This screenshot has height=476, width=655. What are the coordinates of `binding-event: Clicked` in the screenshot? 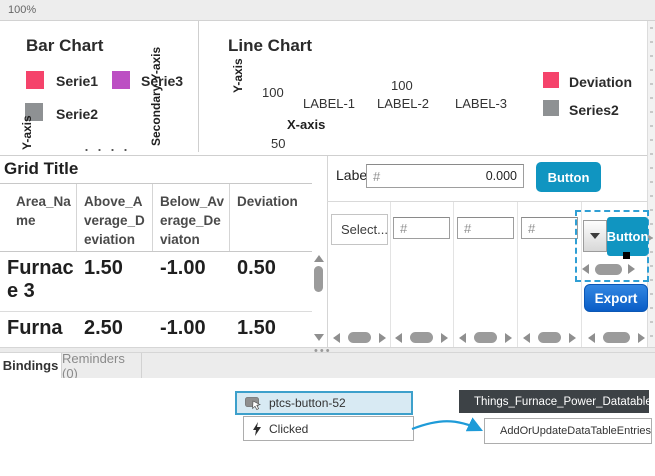 It's located at (328, 428).